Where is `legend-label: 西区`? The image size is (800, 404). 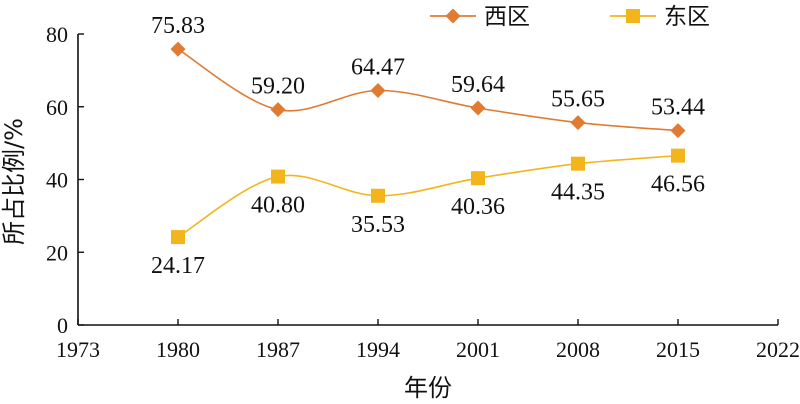 legend-label: 西区 is located at coordinates (507, 17).